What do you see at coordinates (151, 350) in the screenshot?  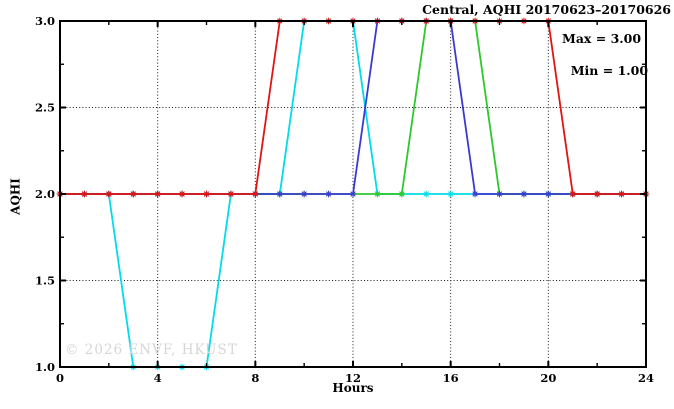 I see `watermark: © 2026 ENVF, HKUST` at bounding box center [151, 350].